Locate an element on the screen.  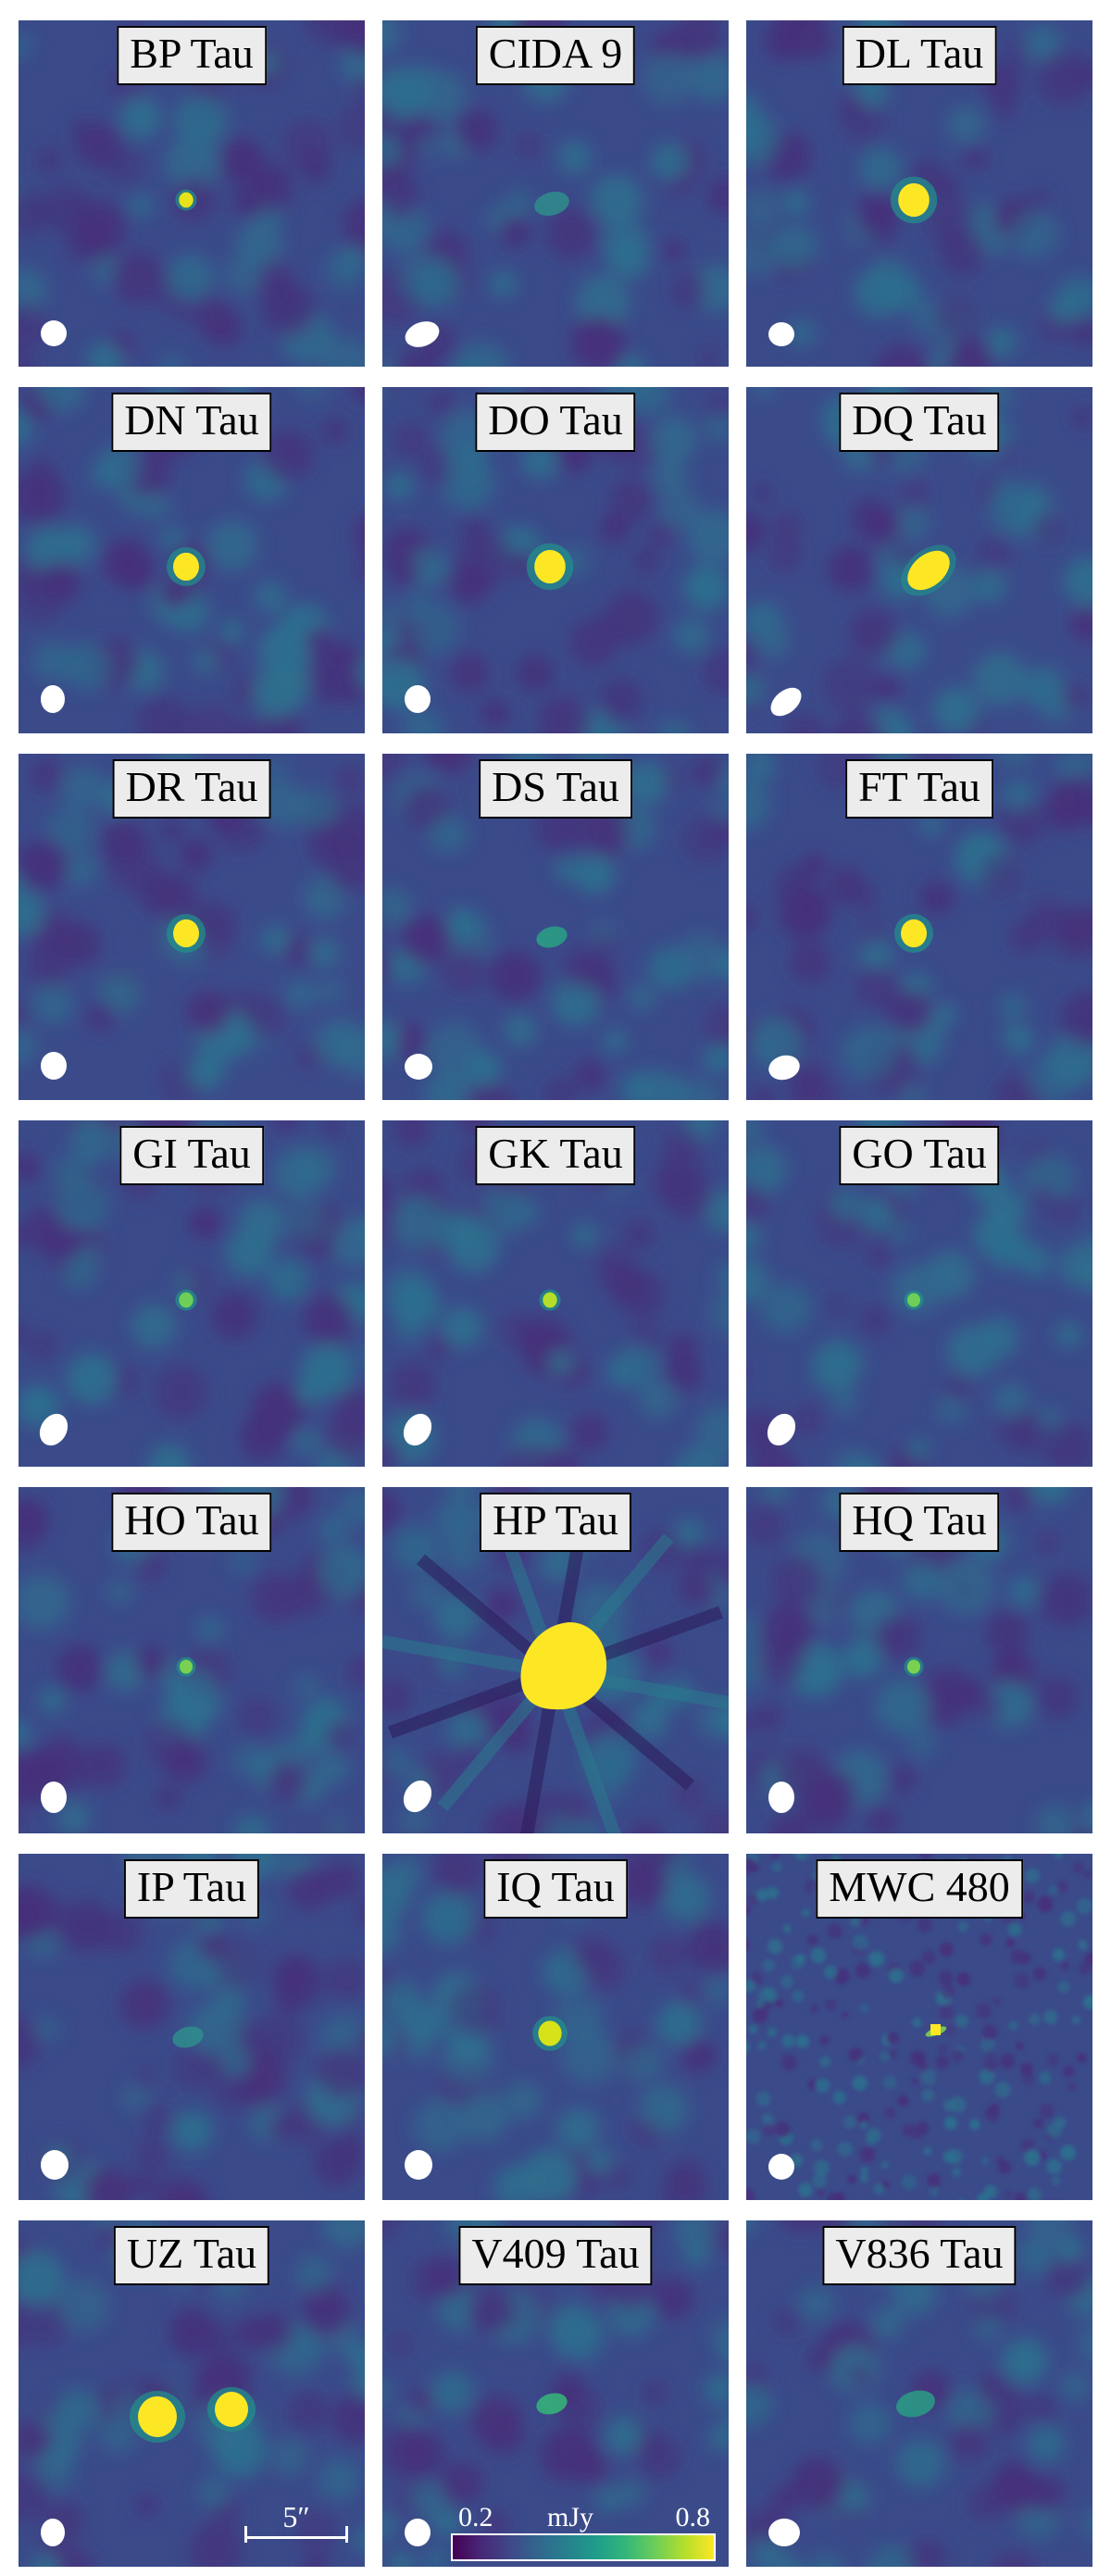
panel-ds-tau: DS Tau is located at coordinates (555, 927).